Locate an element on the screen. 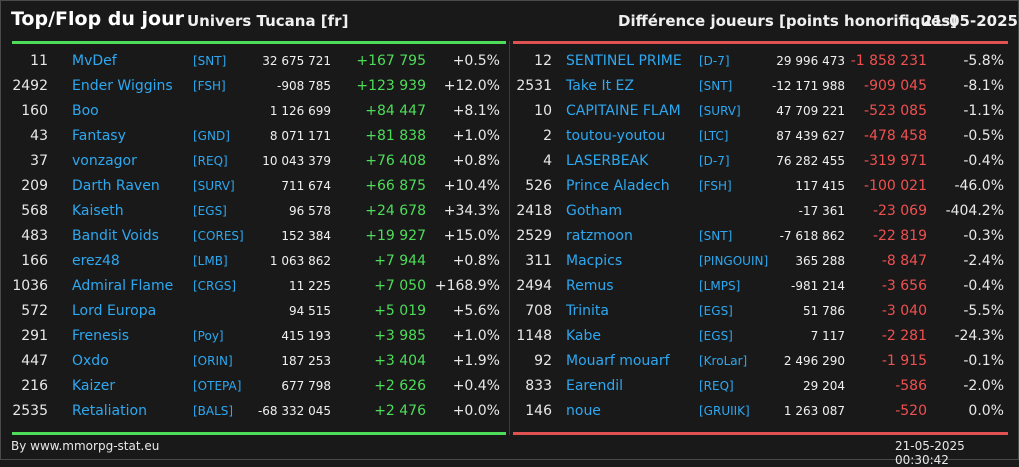 The width and height of the screenshot is (1019, 467). player-name-link: Kabe is located at coordinates (584, 336).